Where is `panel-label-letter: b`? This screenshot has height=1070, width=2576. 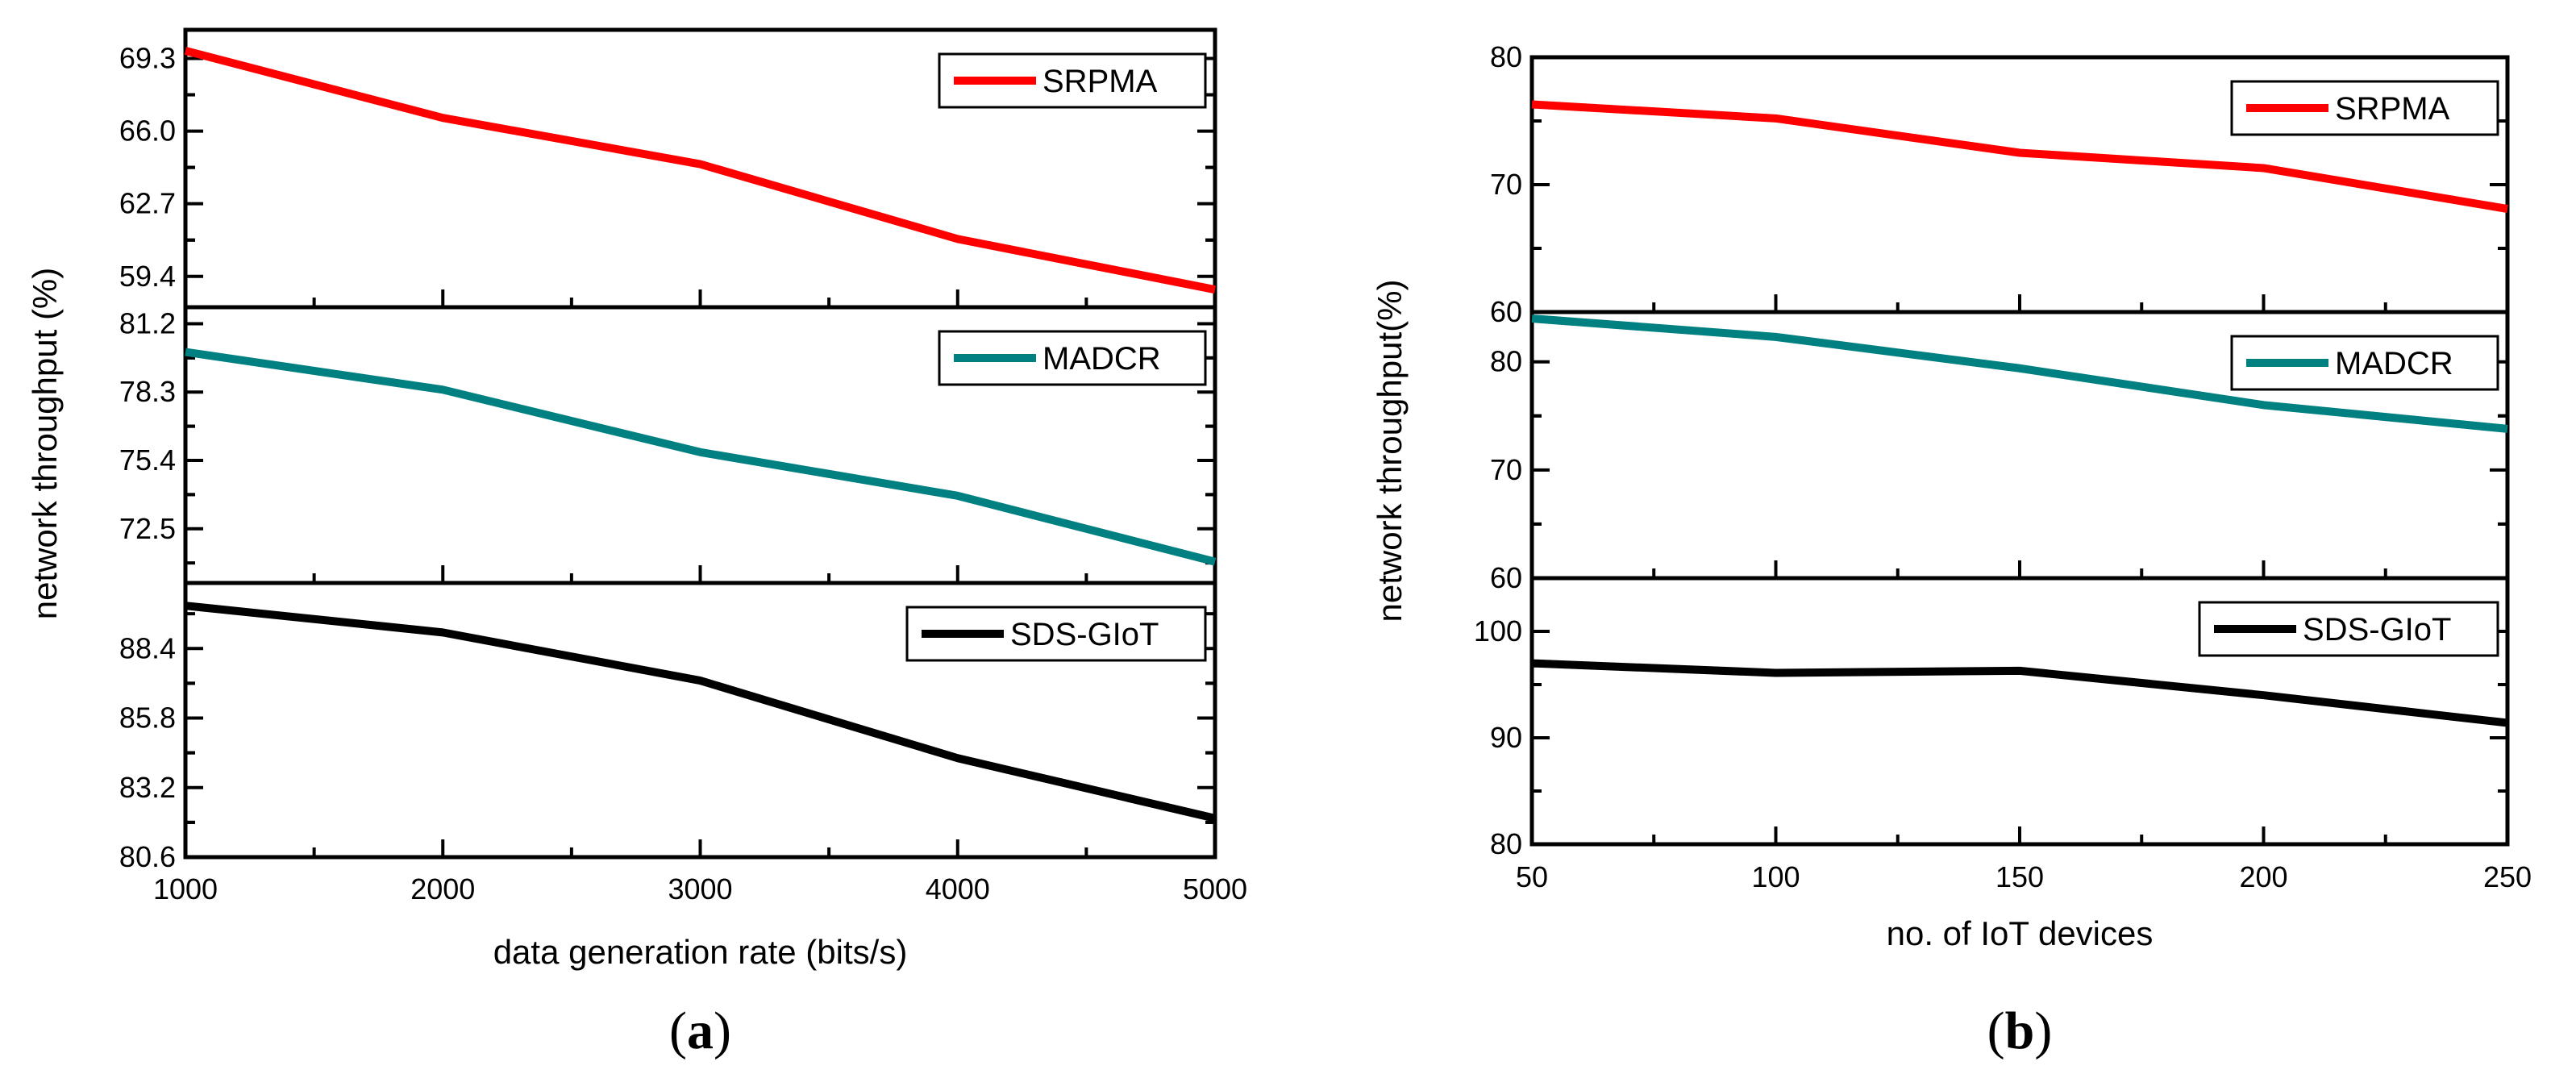
panel-label-letter: b is located at coordinates (2020, 1030).